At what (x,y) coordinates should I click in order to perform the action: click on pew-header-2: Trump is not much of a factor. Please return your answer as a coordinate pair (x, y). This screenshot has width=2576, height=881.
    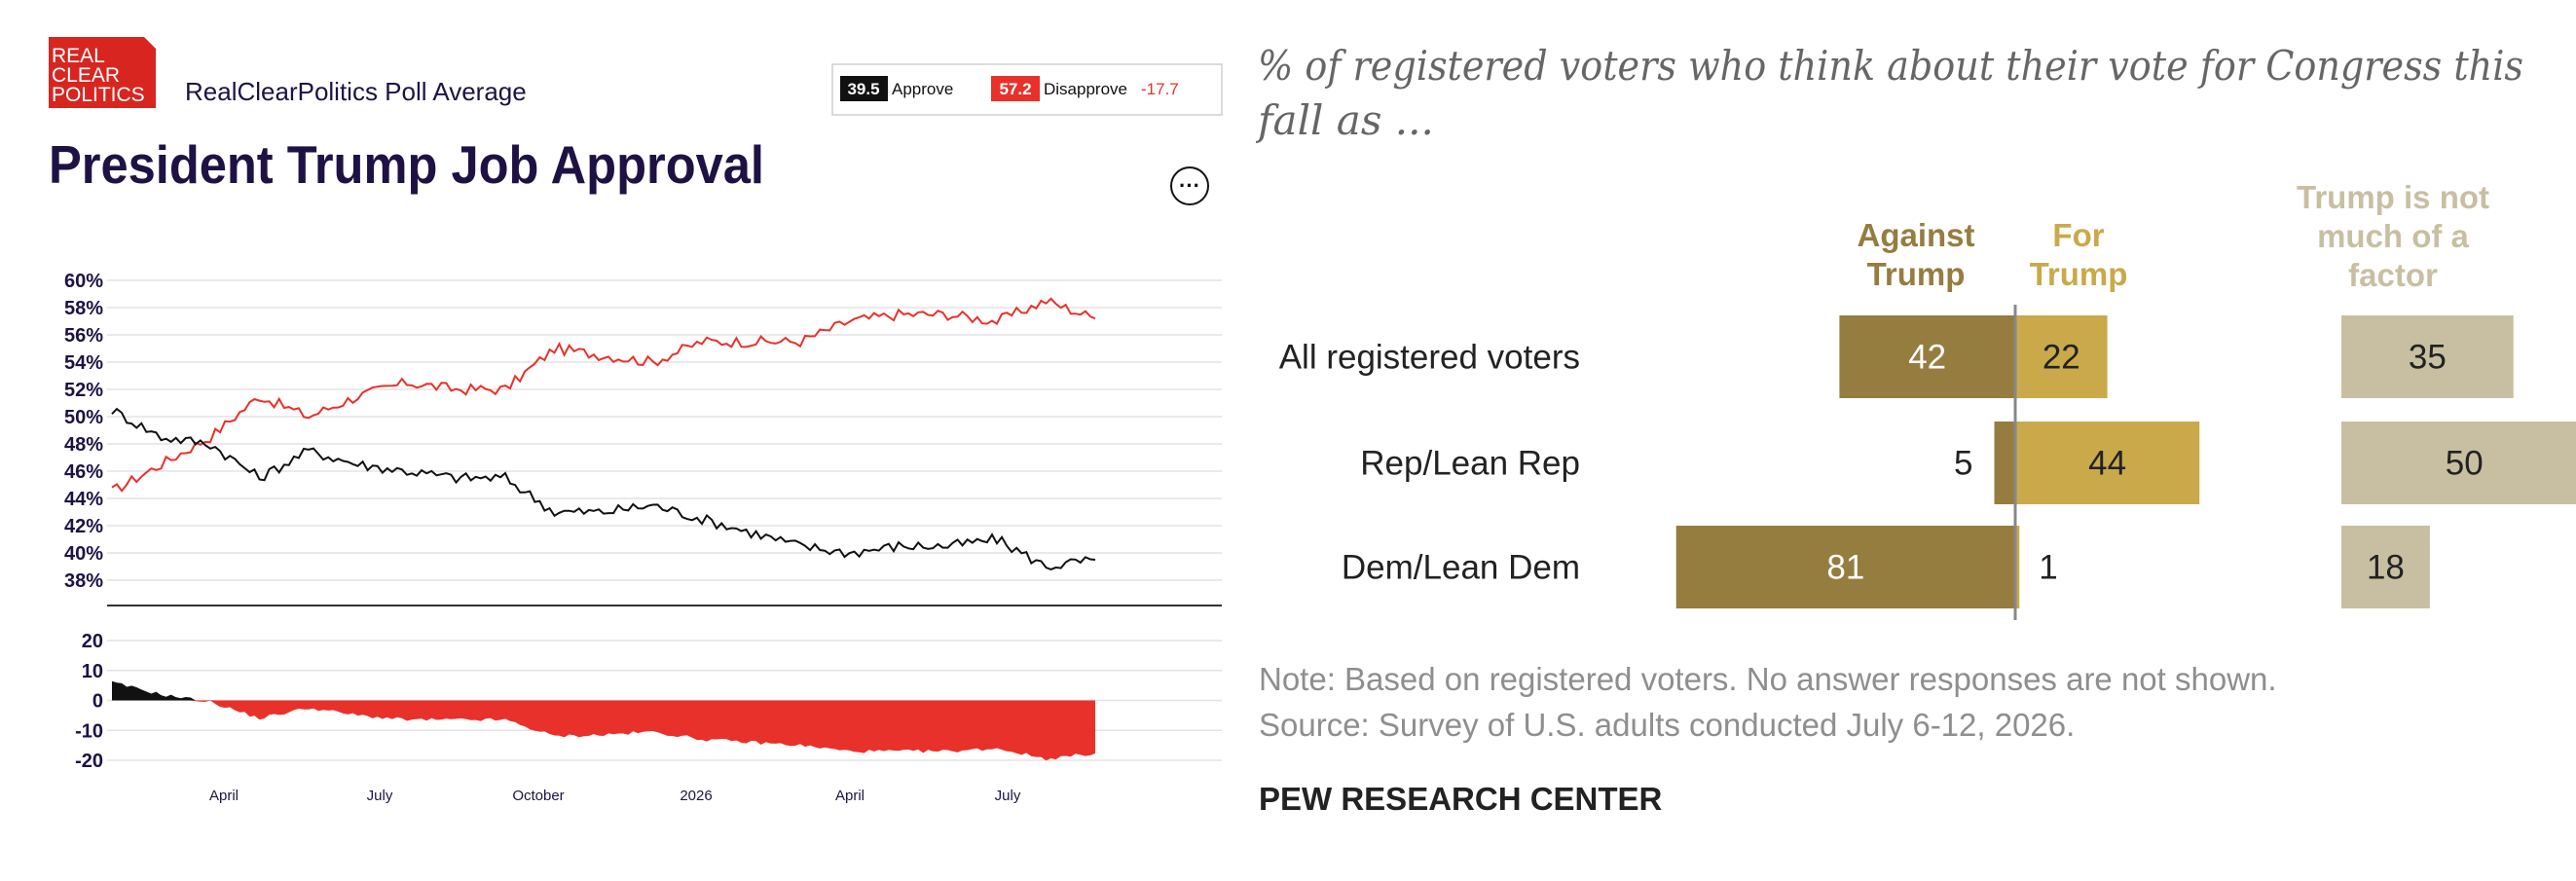
    Looking at the image, I should click on (2393, 236).